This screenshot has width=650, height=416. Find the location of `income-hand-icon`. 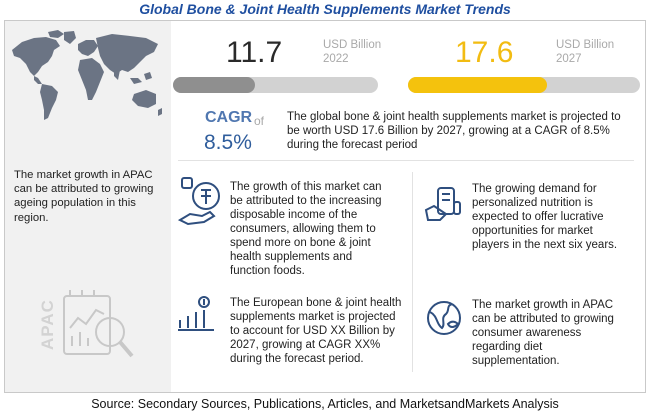

income-hand-icon is located at coordinates (198, 201).